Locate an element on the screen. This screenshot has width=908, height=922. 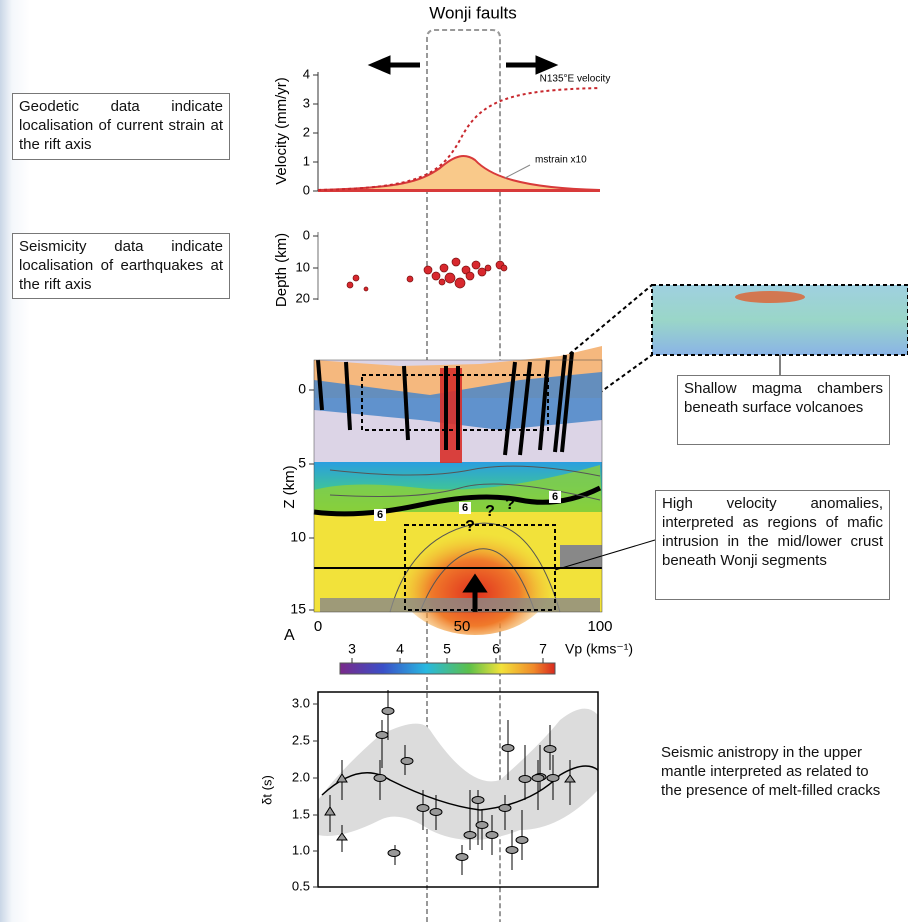
y-label: Depth (km) is located at coordinates (281, 270).